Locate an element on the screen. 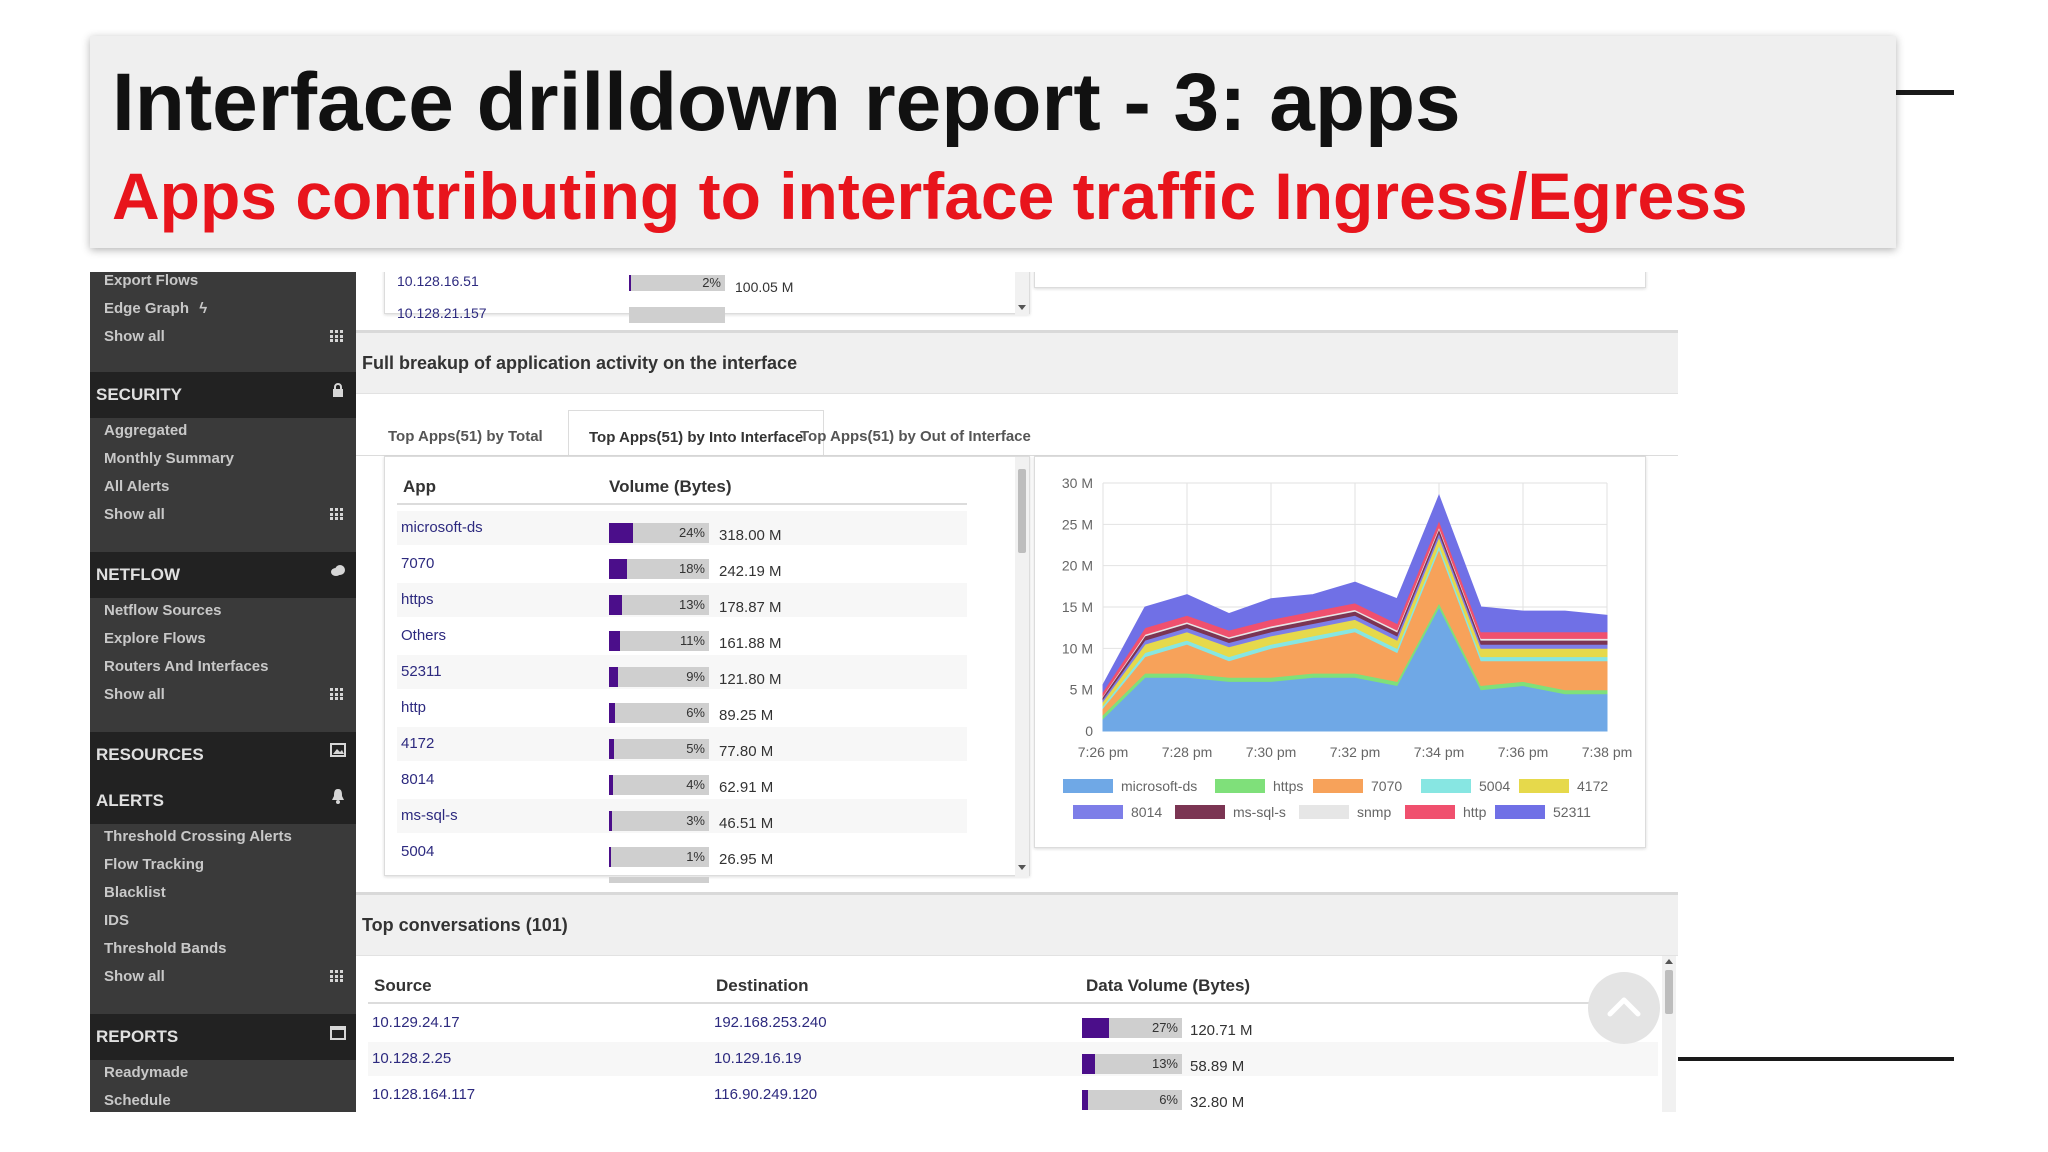 Image resolution: width=2048 pixels, height=1152 pixels. x-tick-label: 7:28 pm is located at coordinates (1187, 752).